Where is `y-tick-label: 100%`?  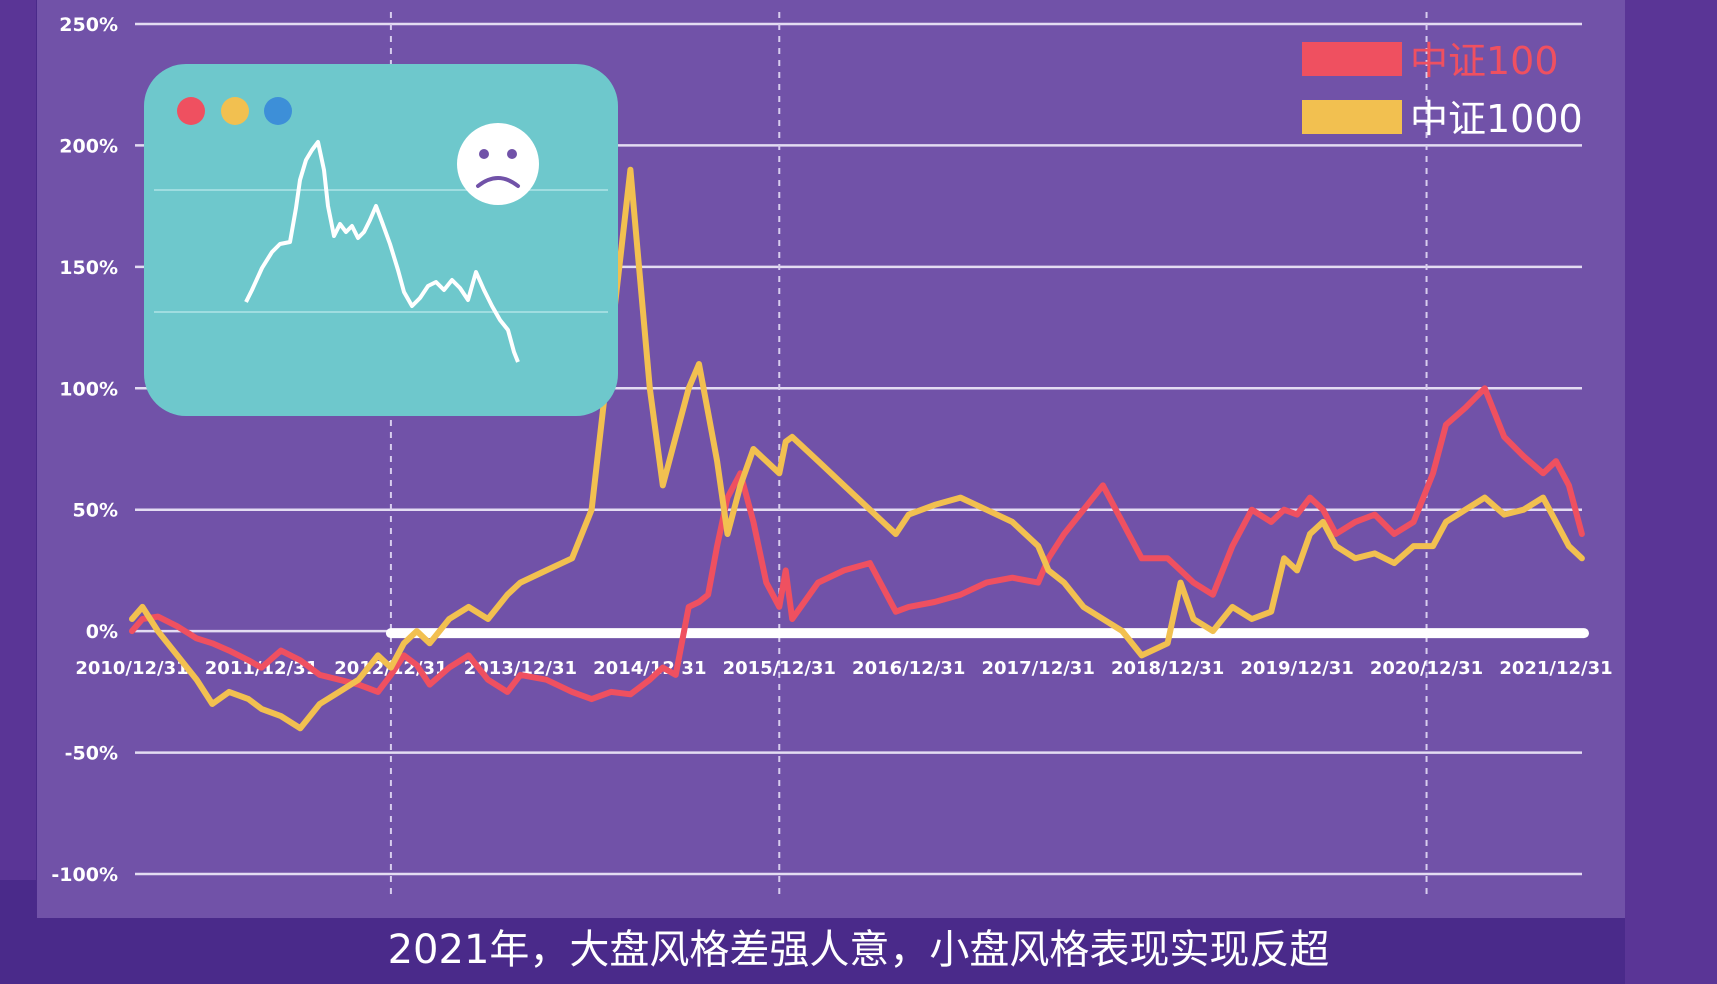
y-tick-label: 100% is located at coordinates (88, 389).